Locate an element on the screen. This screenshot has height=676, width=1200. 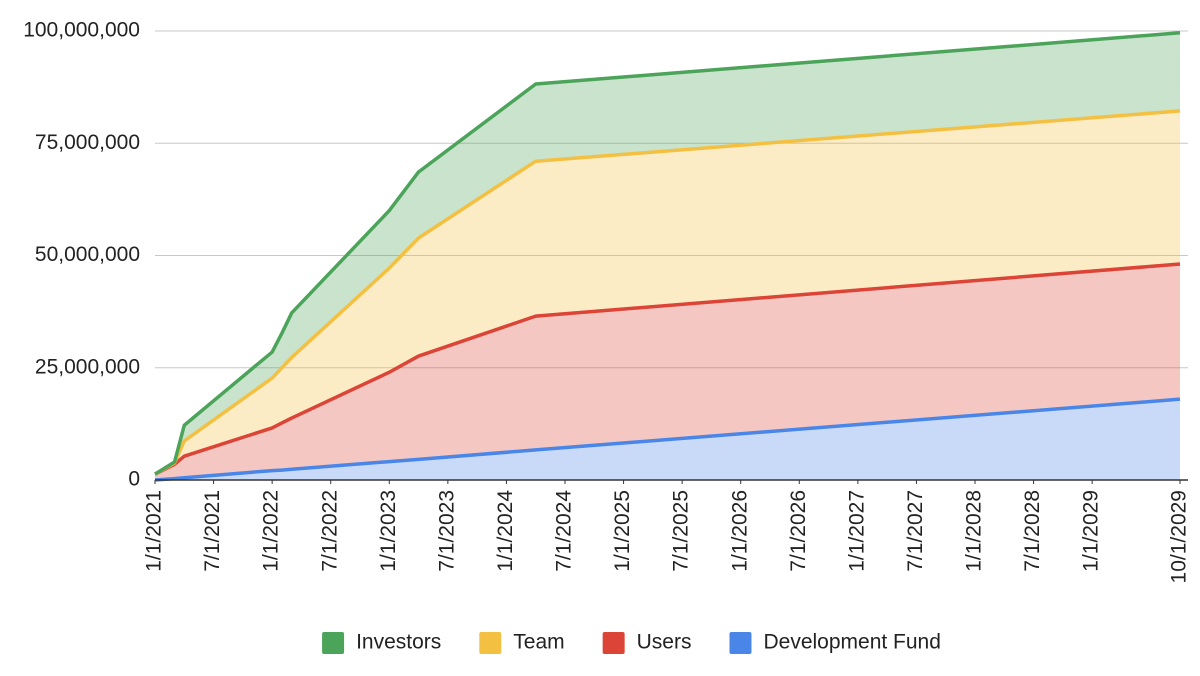
x-tick-label: 1/1/2023 is located at coordinates (388, 531).